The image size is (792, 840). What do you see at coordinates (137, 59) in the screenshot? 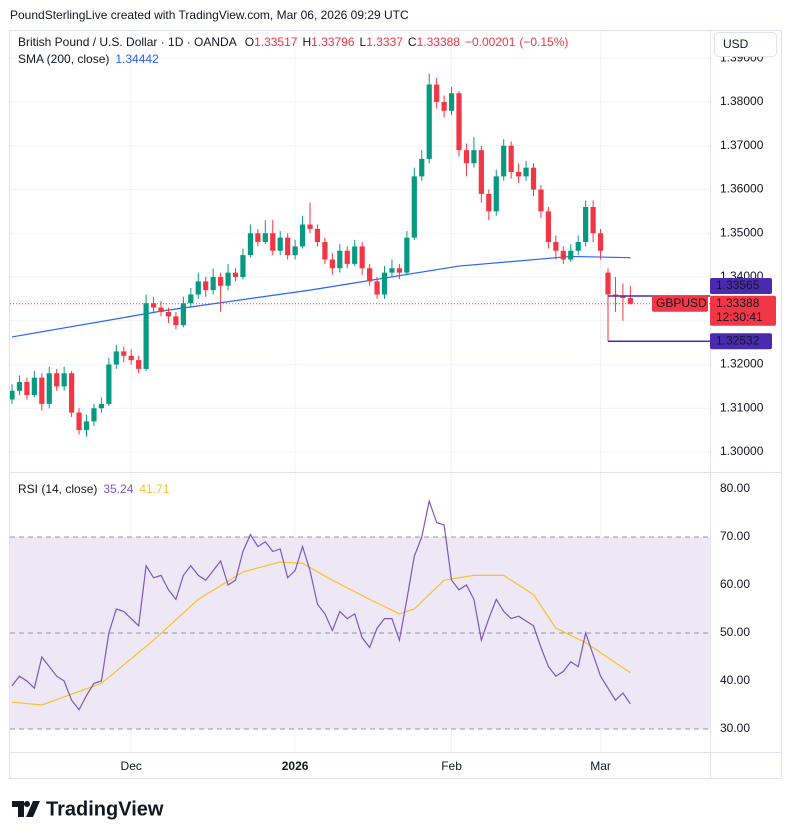
I see `sma-value: 1.34442` at bounding box center [137, 59].